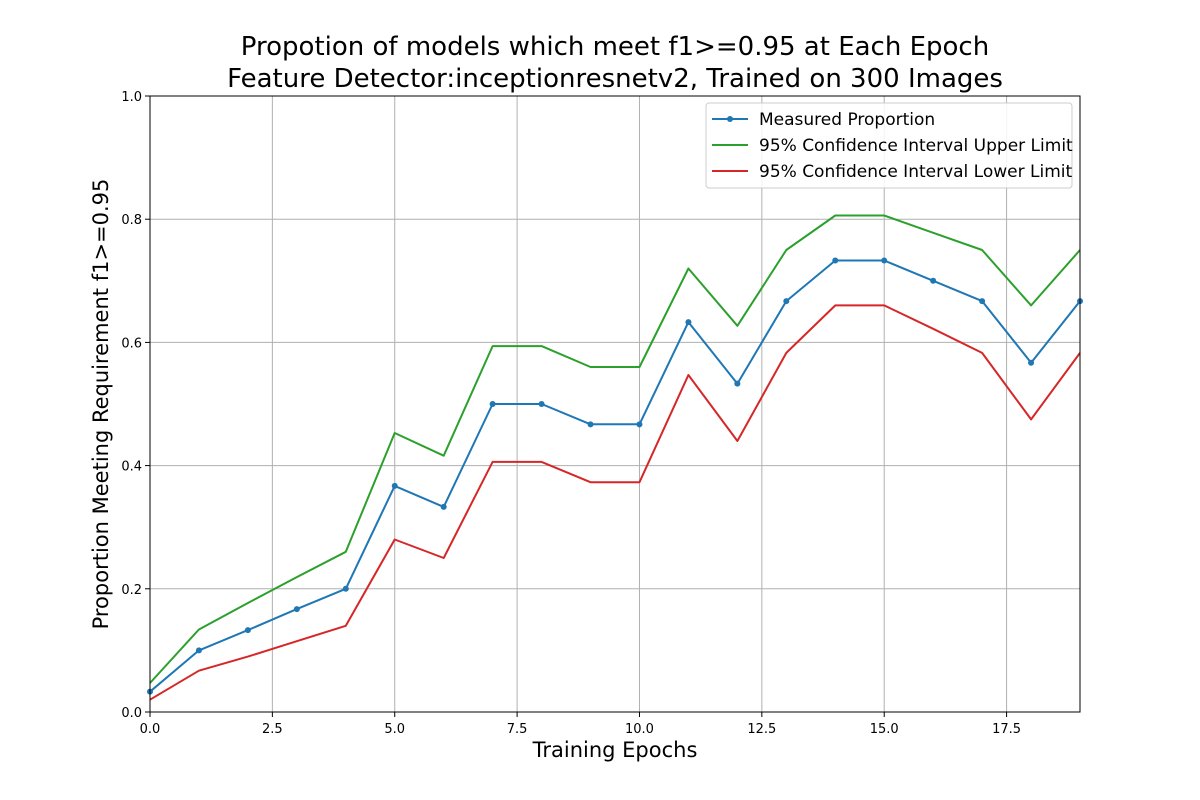 The height and width of the screenshot is (800, 1200). What do you see at coordinates (730, 119) in the screenshot?
I see `legend-marker` at bounding box center [730, 119].